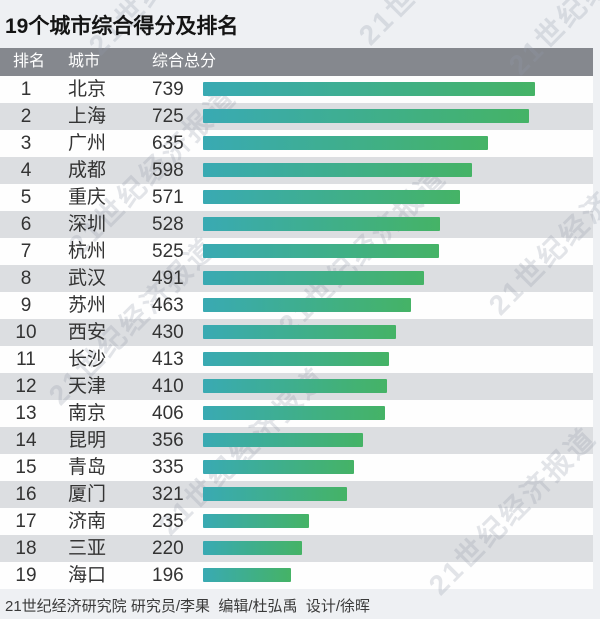 The width and height of the screenshot is (600, 619). Describe the element at coordinates (168, 278) in the screenshot. I see `score-cell: 491` at that location.